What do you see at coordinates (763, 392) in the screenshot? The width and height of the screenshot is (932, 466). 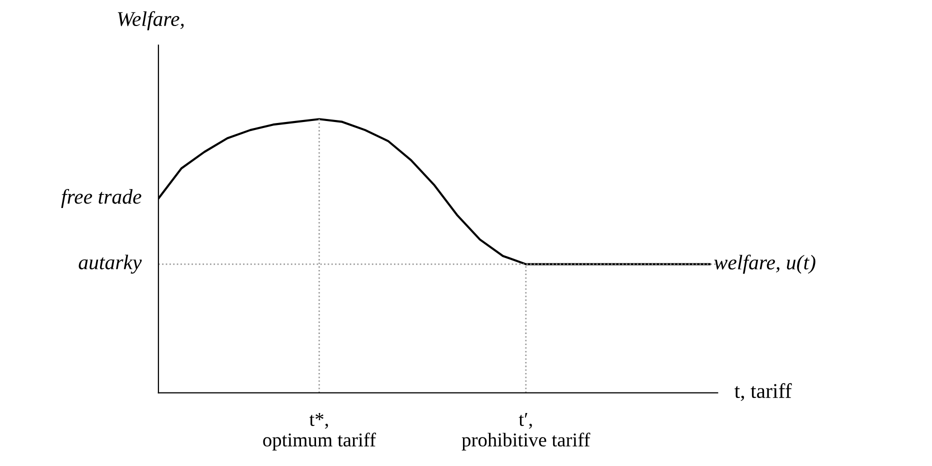 I see `x-axis-title: t, tariff` at bounding box center [763, 392].